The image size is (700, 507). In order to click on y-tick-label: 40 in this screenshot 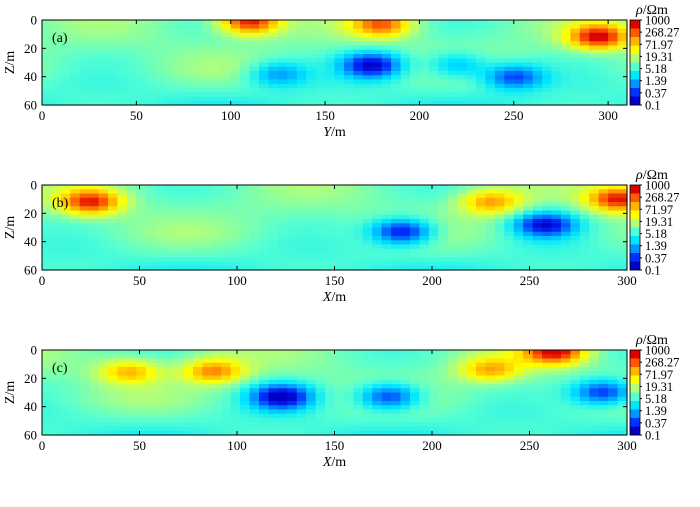, I will do `click(30, 406)`.